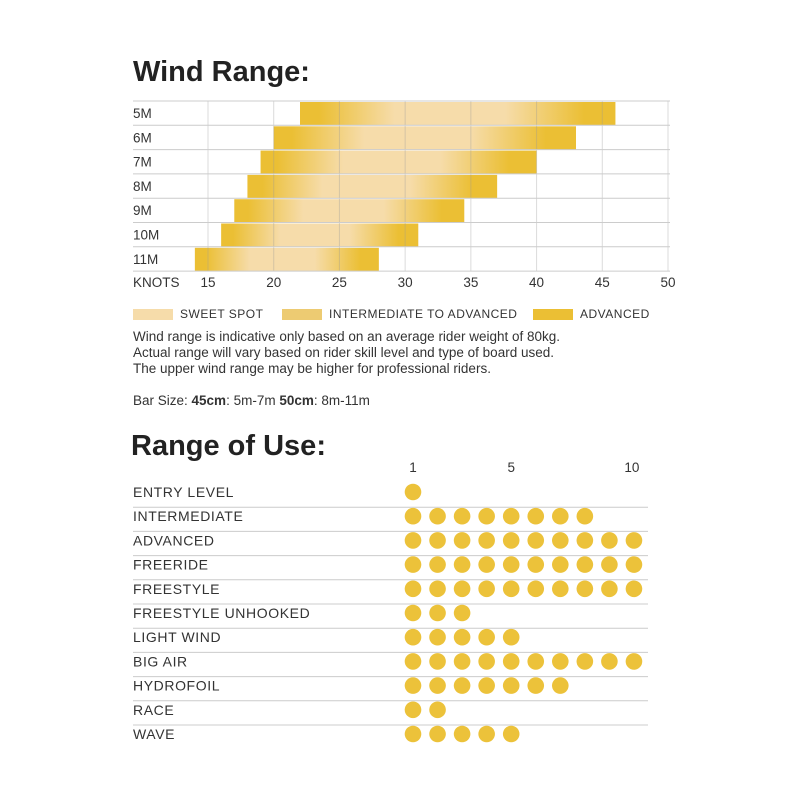 This screenshot has height=800, width=800. What do you see at coordinates (160, 661) in the screenshot?
I see `row-label-big-air: BIG AIR` at bounding box center [160, 661].